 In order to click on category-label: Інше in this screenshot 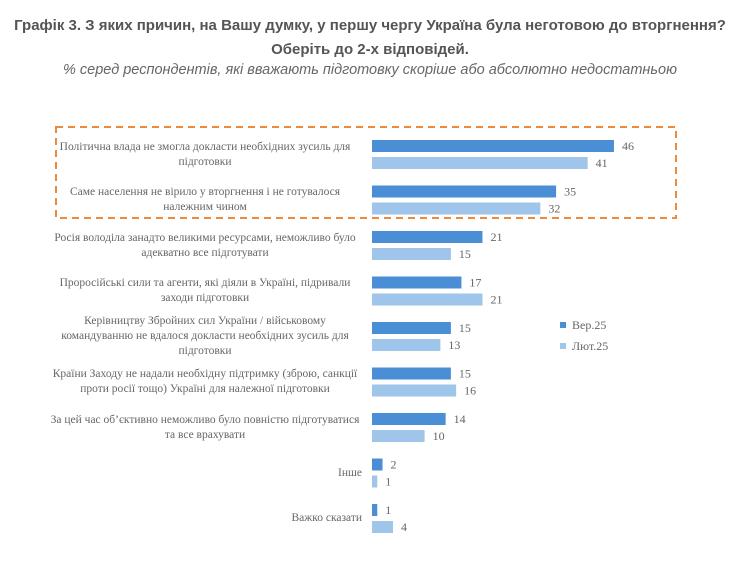, I will do `click(350, 472)`.